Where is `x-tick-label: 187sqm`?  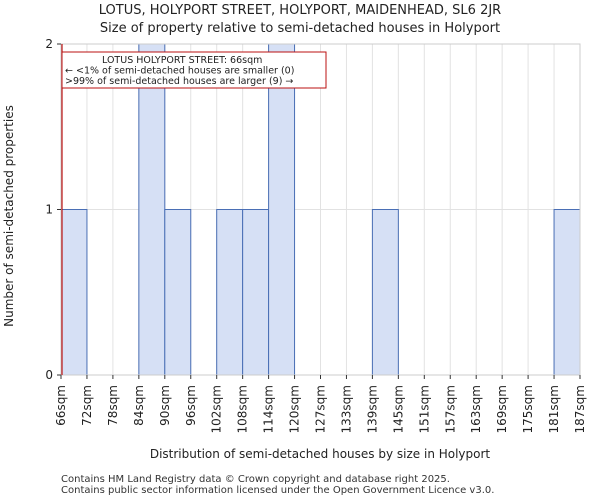 x-tick-label: 187sqm is located at coordinates (580, 409).